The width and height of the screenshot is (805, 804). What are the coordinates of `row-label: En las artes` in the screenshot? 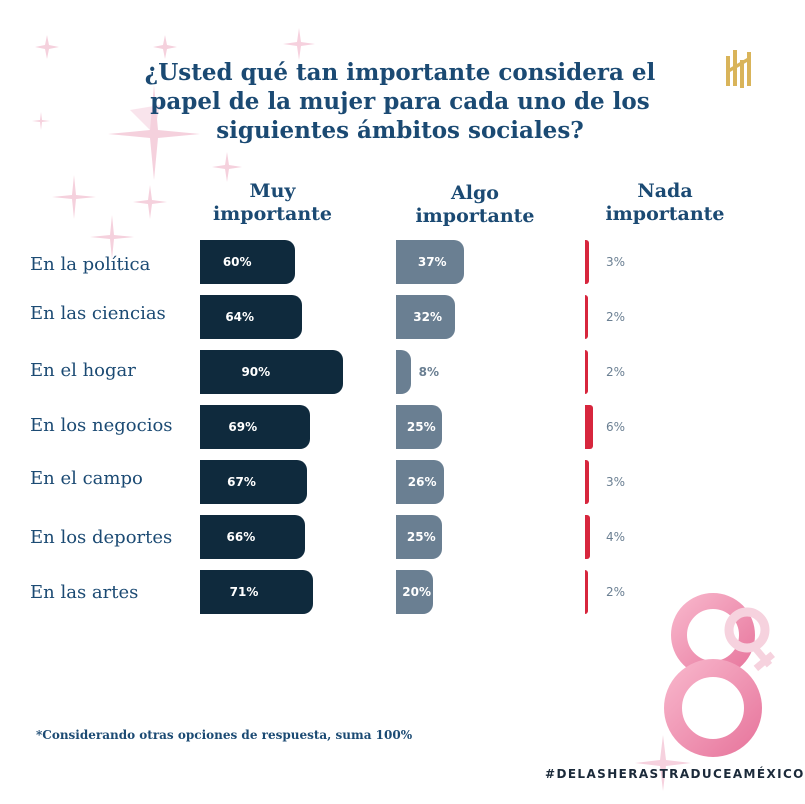 It's located at (84, 592).